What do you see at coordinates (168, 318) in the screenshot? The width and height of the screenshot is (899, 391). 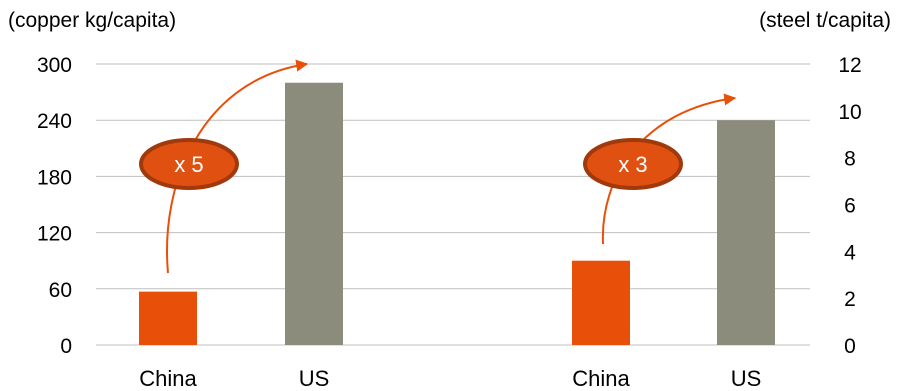 I see `bar-copper-china` at bounding box center [168, 318].